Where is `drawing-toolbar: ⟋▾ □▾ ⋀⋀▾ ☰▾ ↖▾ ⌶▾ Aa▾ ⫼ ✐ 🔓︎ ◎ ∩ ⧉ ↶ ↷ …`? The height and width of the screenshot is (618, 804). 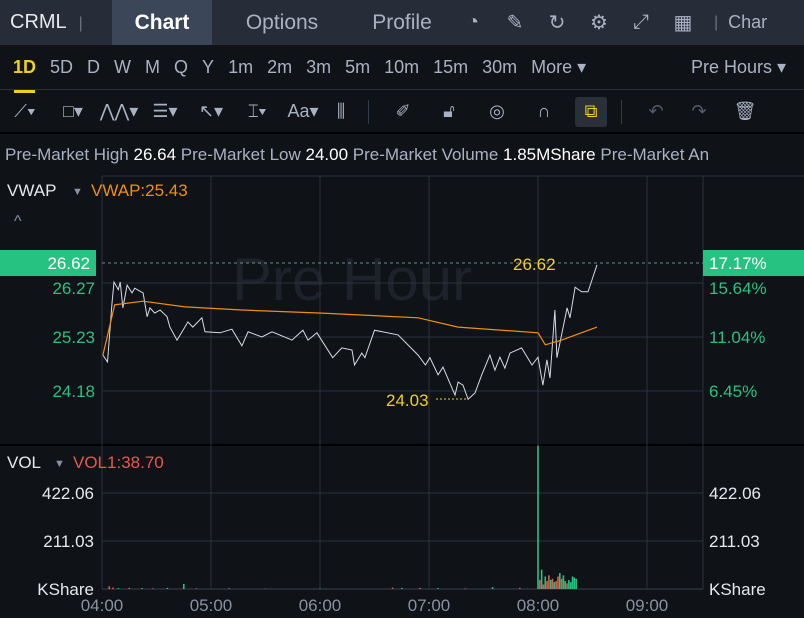 drawing-toolbar: ⟋▾ □▾ ⋀⋀▾ ☰▾ ↖▾ ⌶▾ Aa▾ ⫼ ✐ 🔓︎ ◎ ∩ ⧉ ↶ ↷ … is located at coordinates (402, 112).